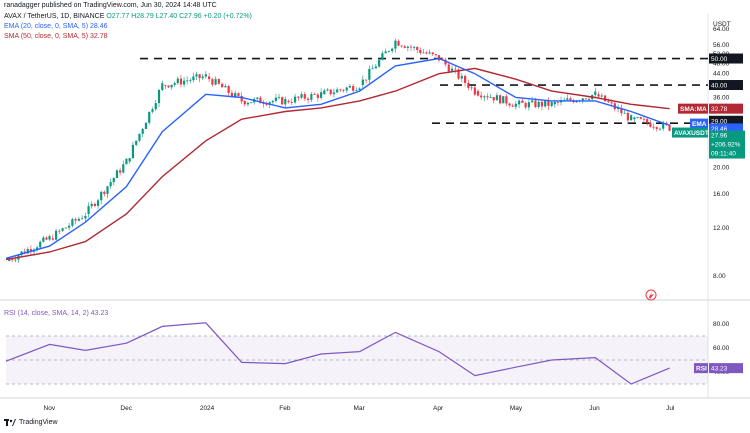  What do you see at coordinates (726, 145) in the screenshot?
I see `change-tag: +206.92%` at bounding box center [726, 145].